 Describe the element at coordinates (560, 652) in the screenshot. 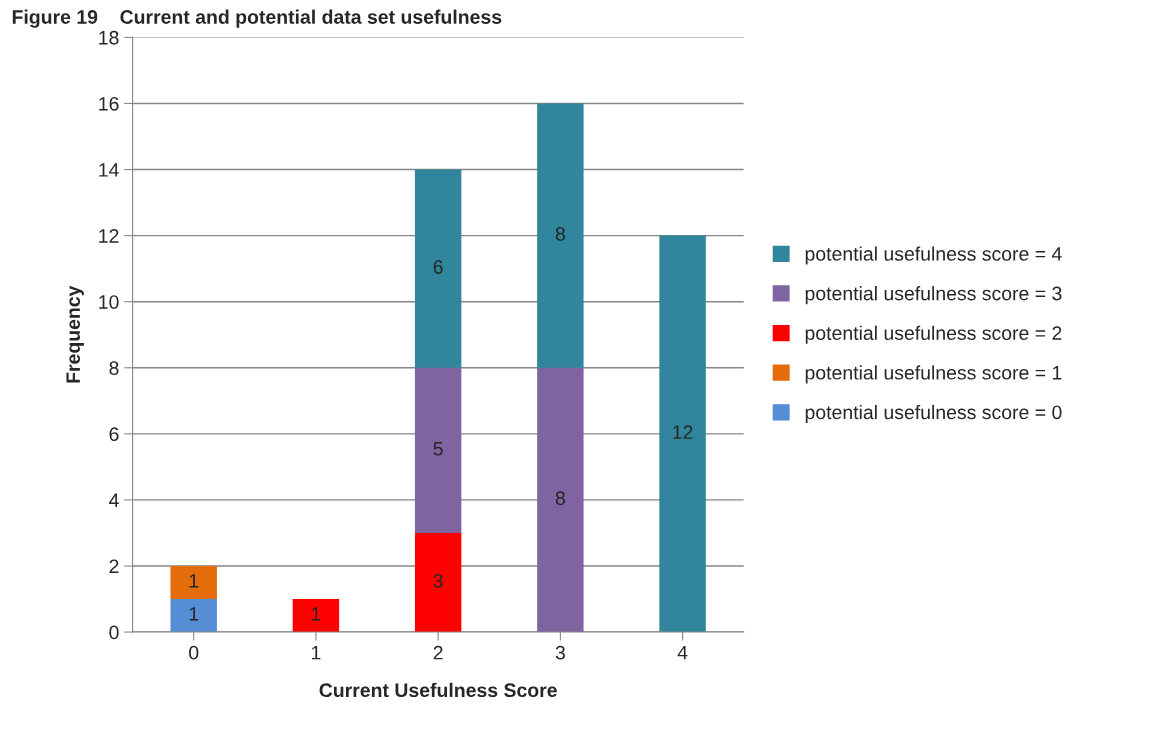

I see `x-tick-label: 3` at that location.